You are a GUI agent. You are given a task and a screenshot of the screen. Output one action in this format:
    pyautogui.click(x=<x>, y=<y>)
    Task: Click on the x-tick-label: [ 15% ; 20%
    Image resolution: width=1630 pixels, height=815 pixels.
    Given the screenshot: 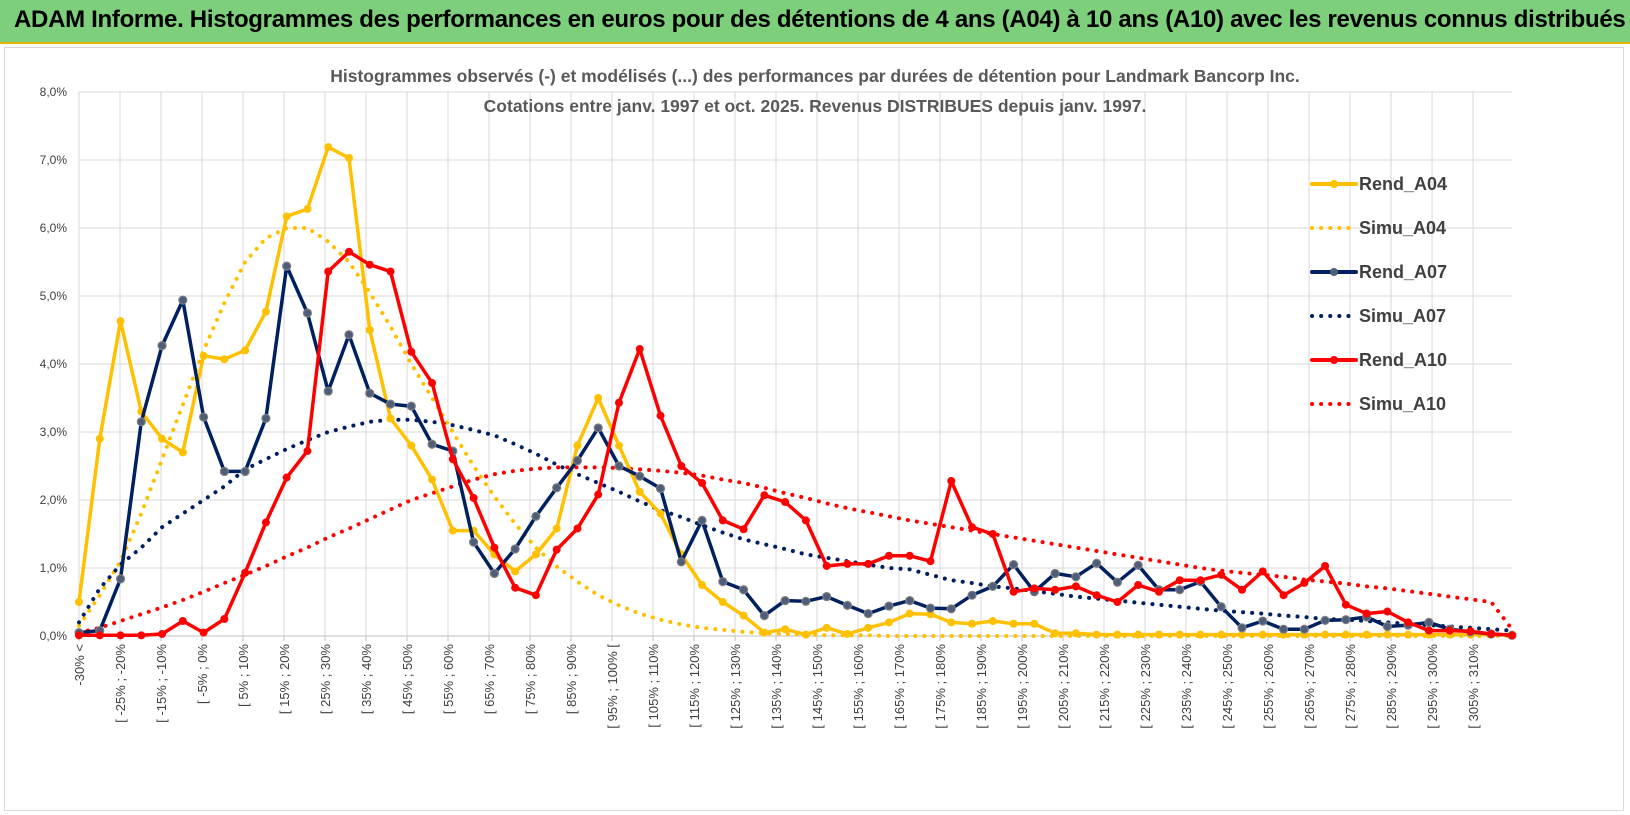 What is the action you would take?
    pyautogui.click(x=284, y=679)
    